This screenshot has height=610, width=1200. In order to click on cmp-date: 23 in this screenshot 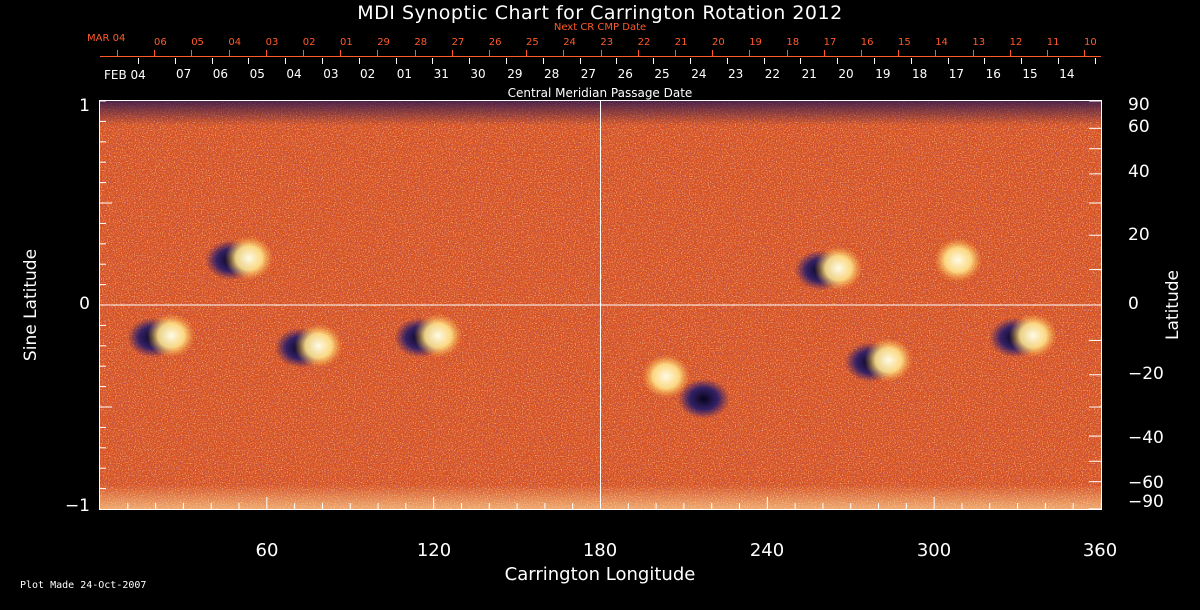, I will do `click(736, 74)`.